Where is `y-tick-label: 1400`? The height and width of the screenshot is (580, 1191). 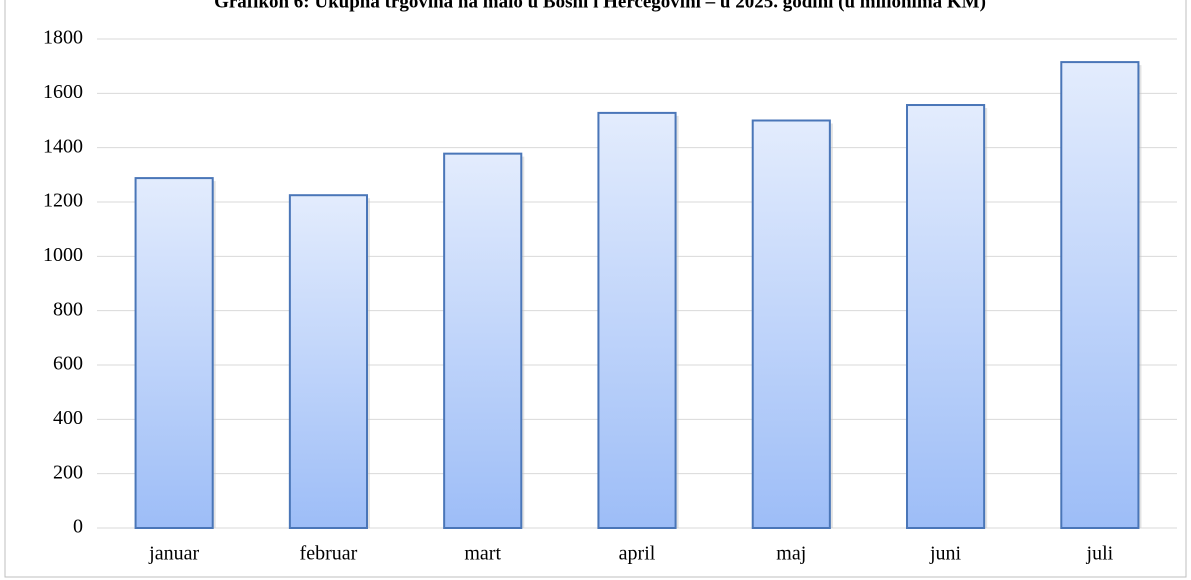 y-tick-label: 1400 is located at coordinates (63, 146).